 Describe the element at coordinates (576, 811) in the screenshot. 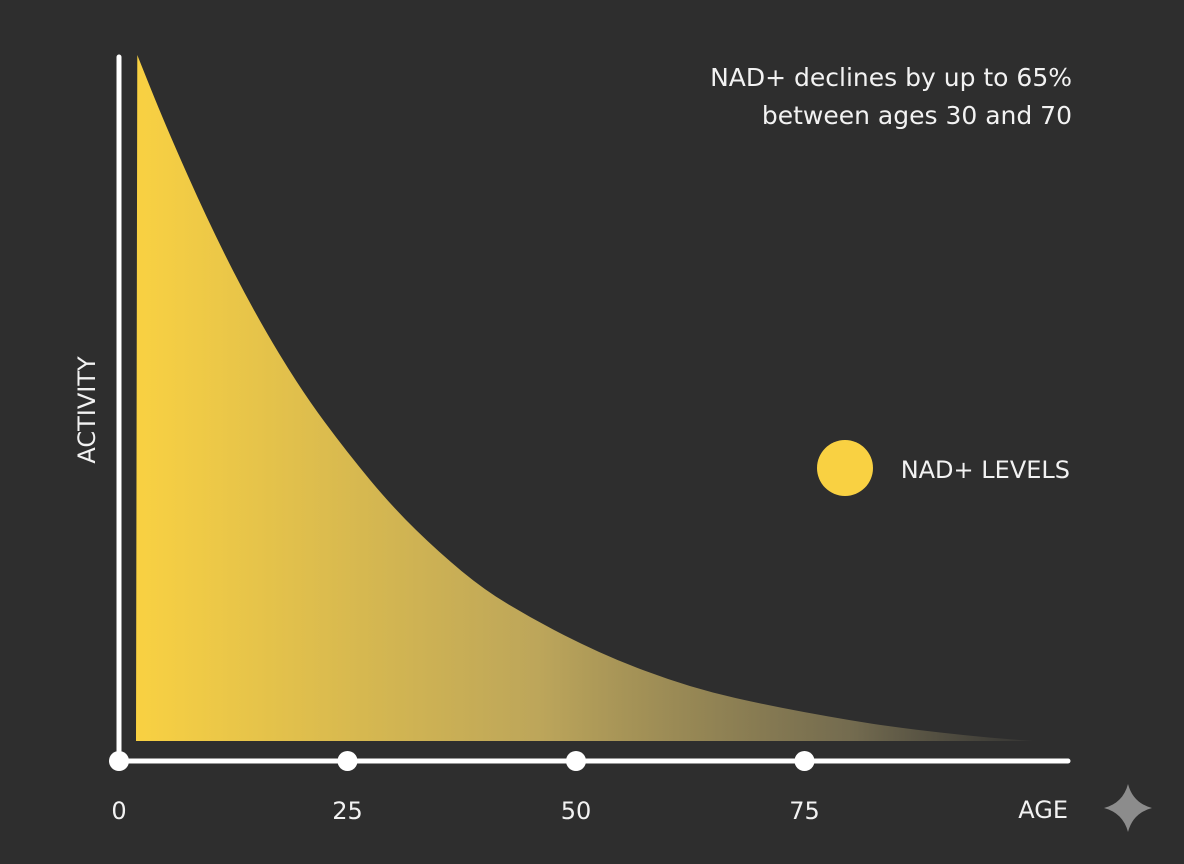

I see `x-tick-label-50: 50` at that location.